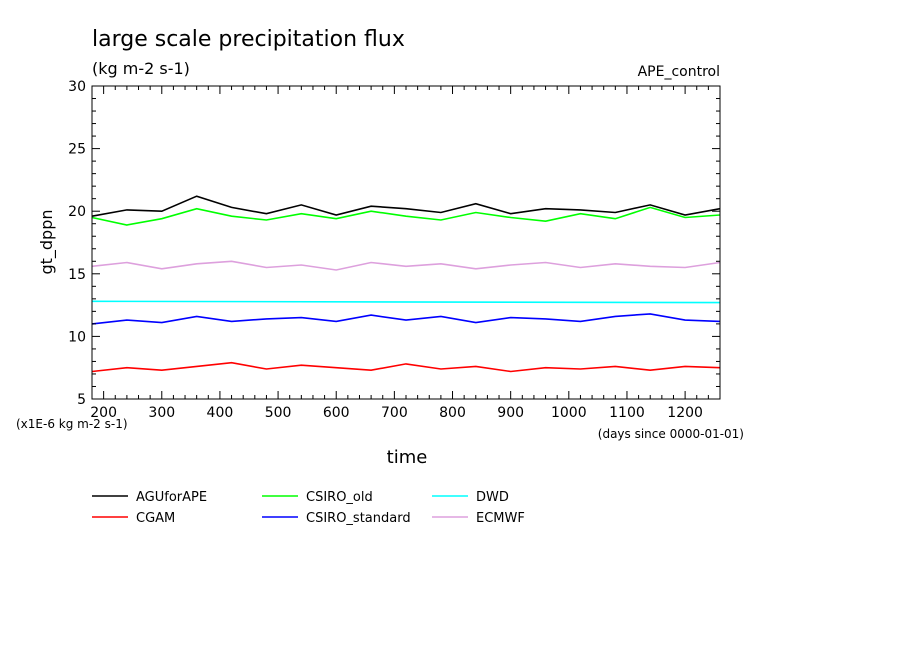 The height and width of the screenshot is (654, 904). Describe the element at coordinates (492, 497) in the screenshot. I see `legend-label-dwd: DWD` at that location.